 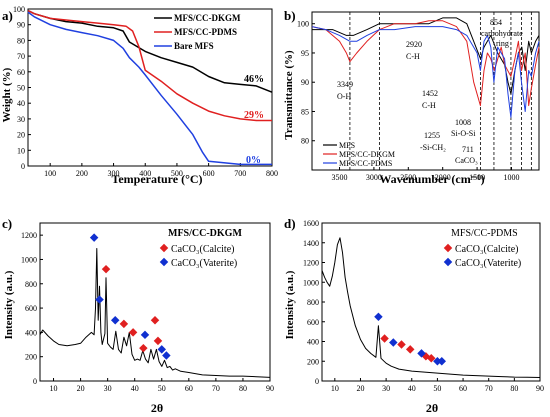 I want to click on title-c: MFS/CC-DKGM, so click(x=205, y=233).